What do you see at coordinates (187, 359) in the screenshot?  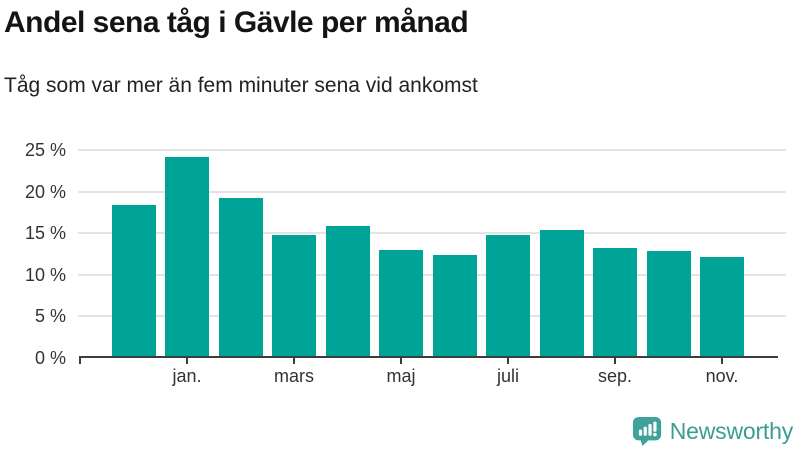 I see `x-axis-tick-jan.` at bounding box center [187, 359].